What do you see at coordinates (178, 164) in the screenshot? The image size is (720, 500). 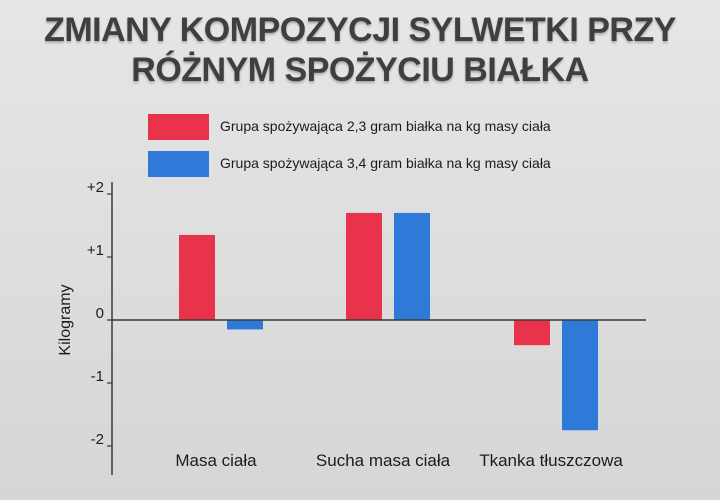 I see `legend-swatch-blue` at bounding box center [178, 164].